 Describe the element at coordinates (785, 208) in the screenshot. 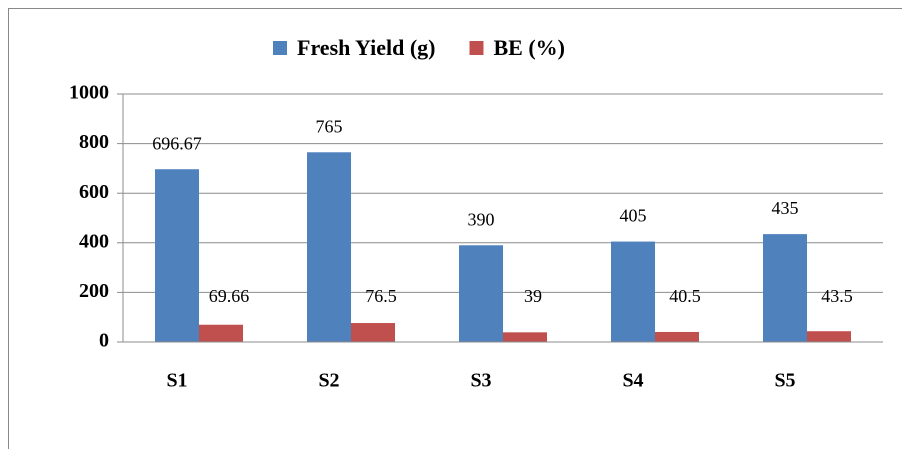

I see `data-label: 435` at that location.